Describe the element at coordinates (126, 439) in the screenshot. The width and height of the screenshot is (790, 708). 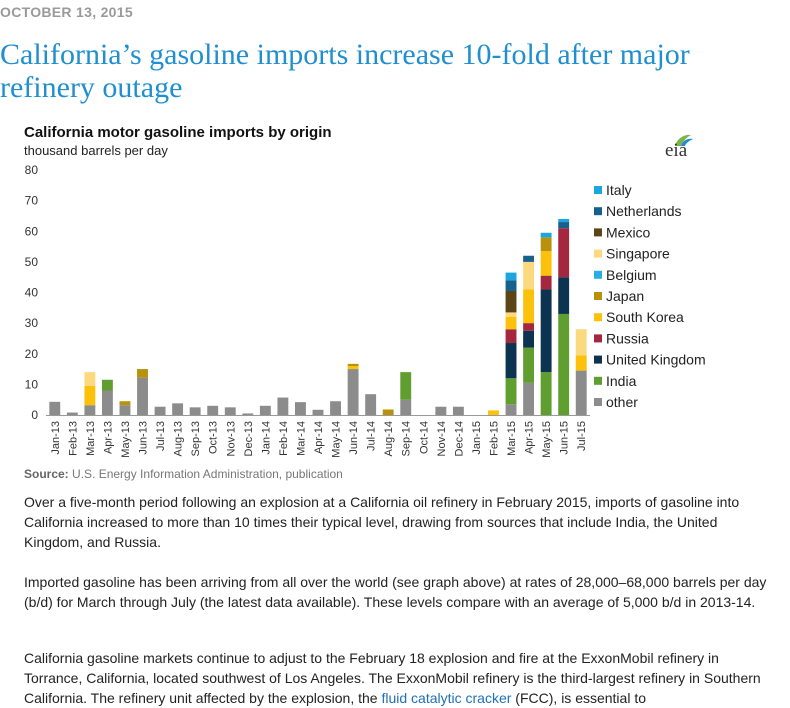
I see `x-tick-label: May-13` at that location.